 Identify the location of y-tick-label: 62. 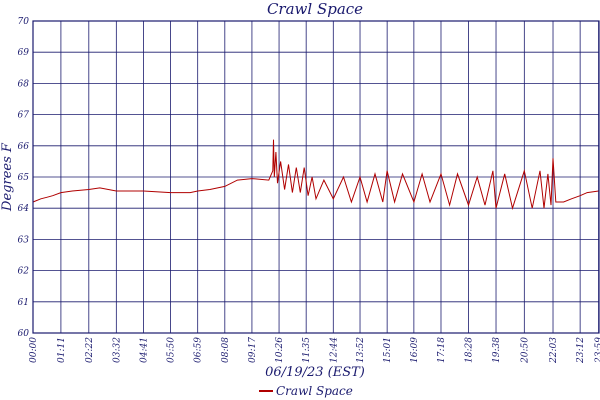
(24, 272).